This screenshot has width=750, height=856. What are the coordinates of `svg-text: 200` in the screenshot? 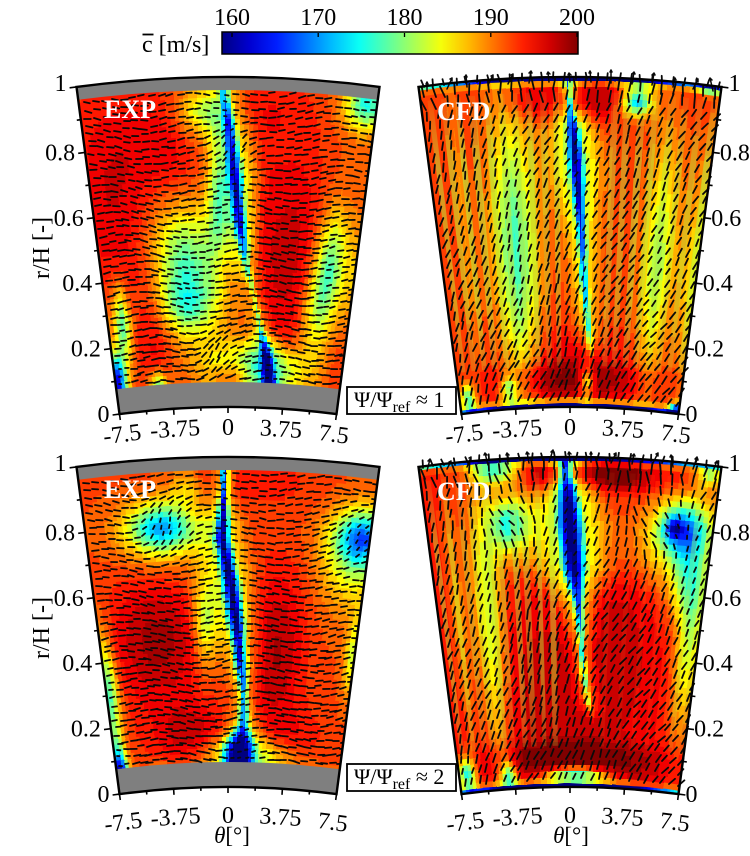 It's located at (577, 18).